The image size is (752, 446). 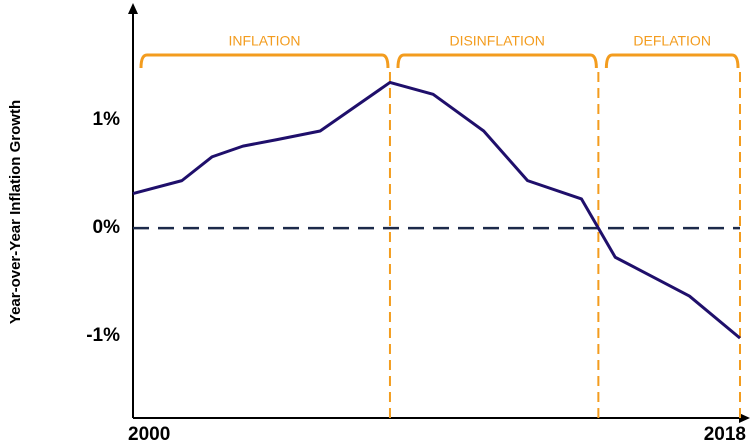 I want to click on phase-label: DEFLATION, so click(x=672, y=41).